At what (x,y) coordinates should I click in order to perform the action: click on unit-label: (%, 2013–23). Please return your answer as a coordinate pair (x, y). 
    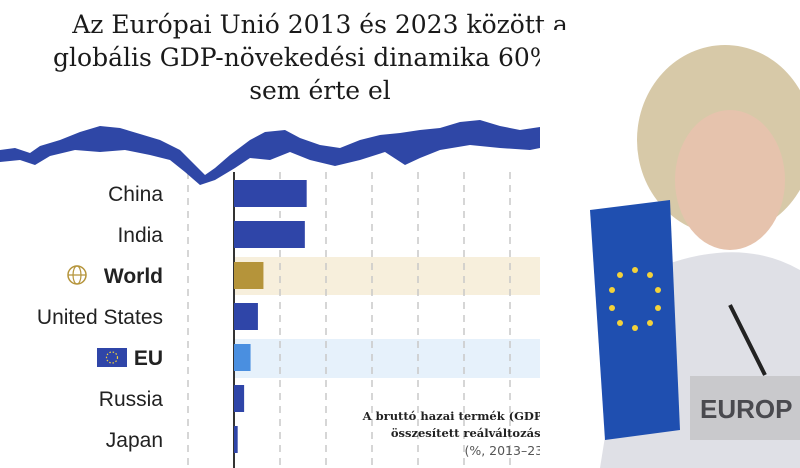
    Looking at the image, I should click on (506, 450).